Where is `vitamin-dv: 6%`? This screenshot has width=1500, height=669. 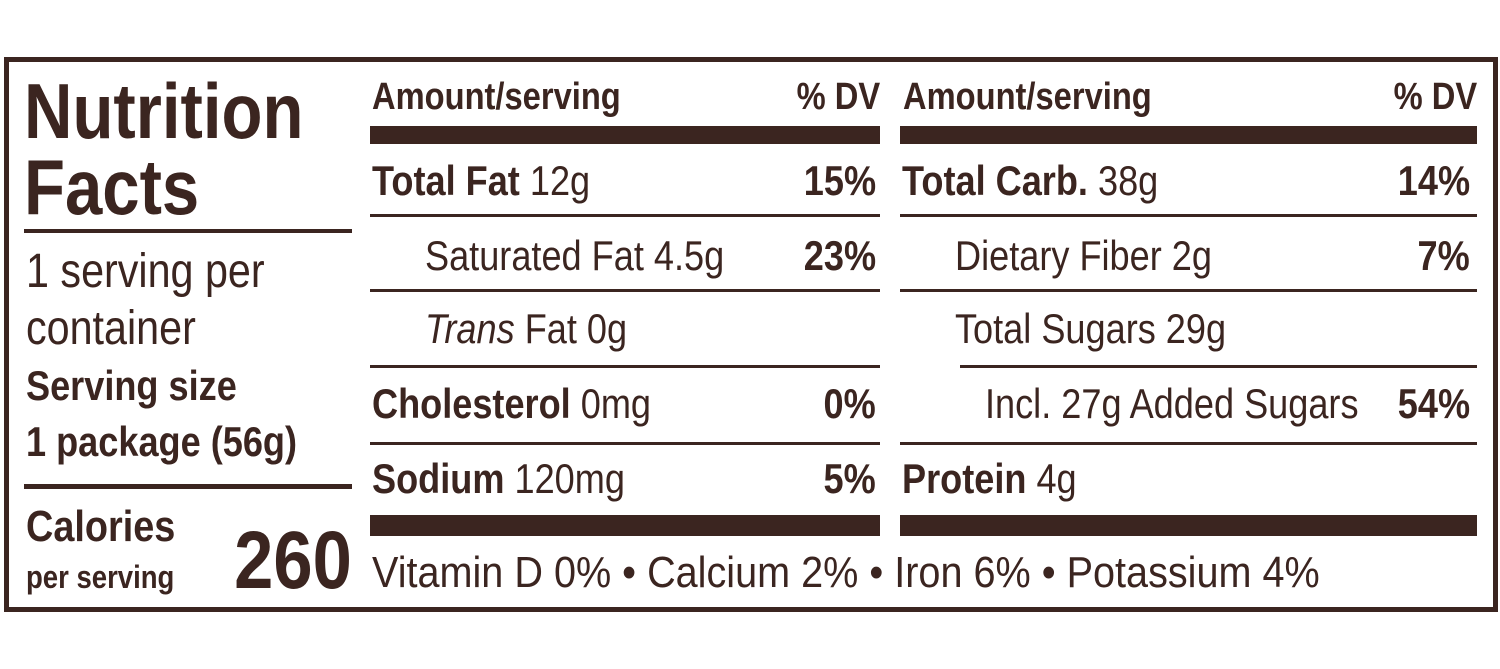
vitamin-dv: 6% is located at coordinates (1002, 572).